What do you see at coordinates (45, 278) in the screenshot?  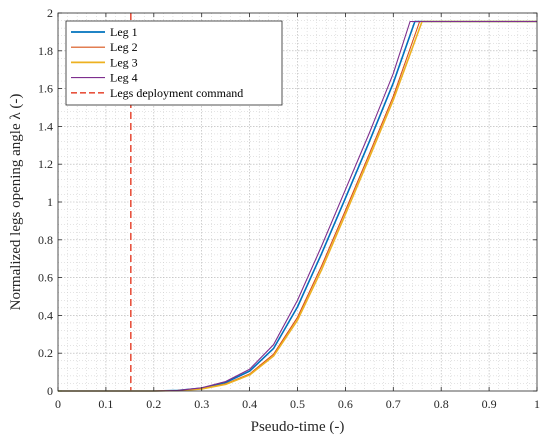 I see `y-tick-label: 0.6` at bounding box center [45, 278].